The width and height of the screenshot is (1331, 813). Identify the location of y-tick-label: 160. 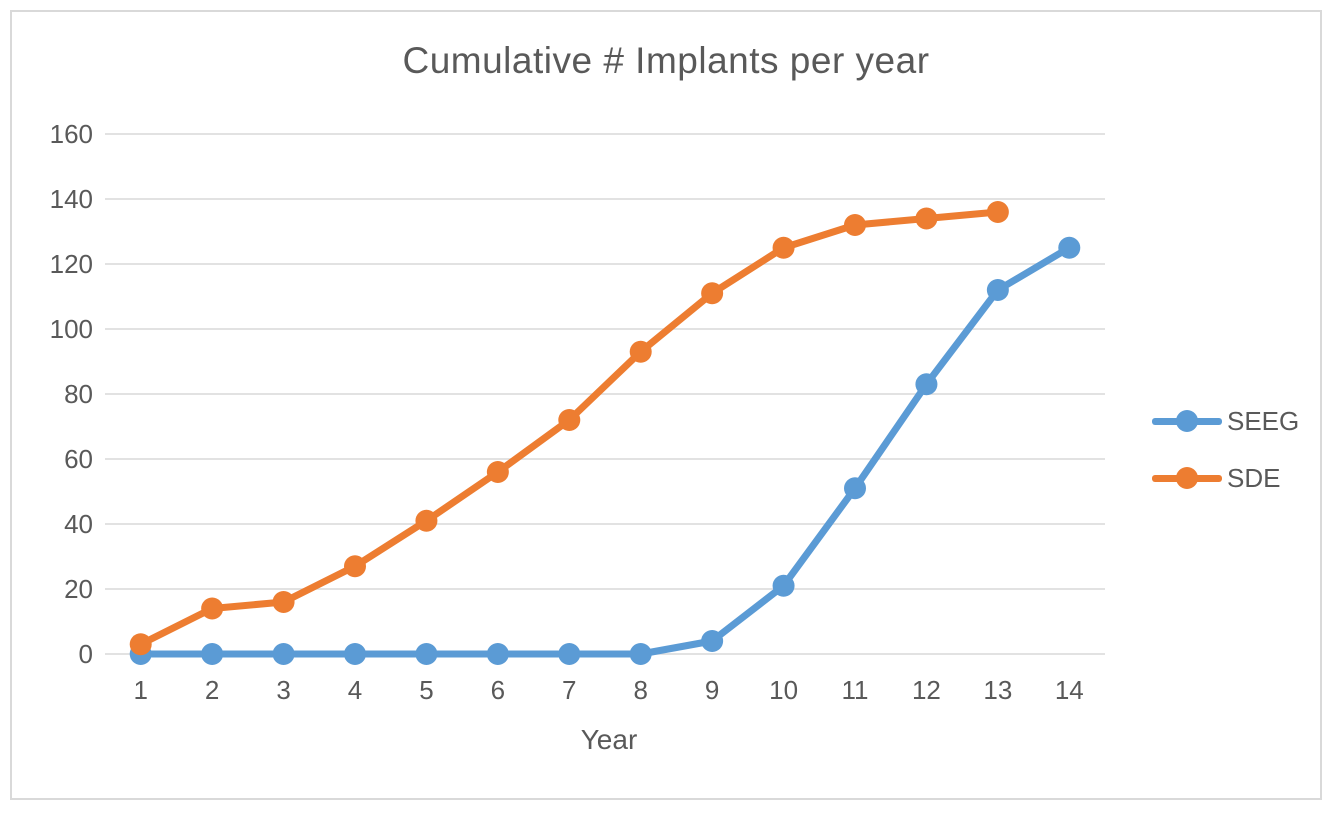
(71, 134).